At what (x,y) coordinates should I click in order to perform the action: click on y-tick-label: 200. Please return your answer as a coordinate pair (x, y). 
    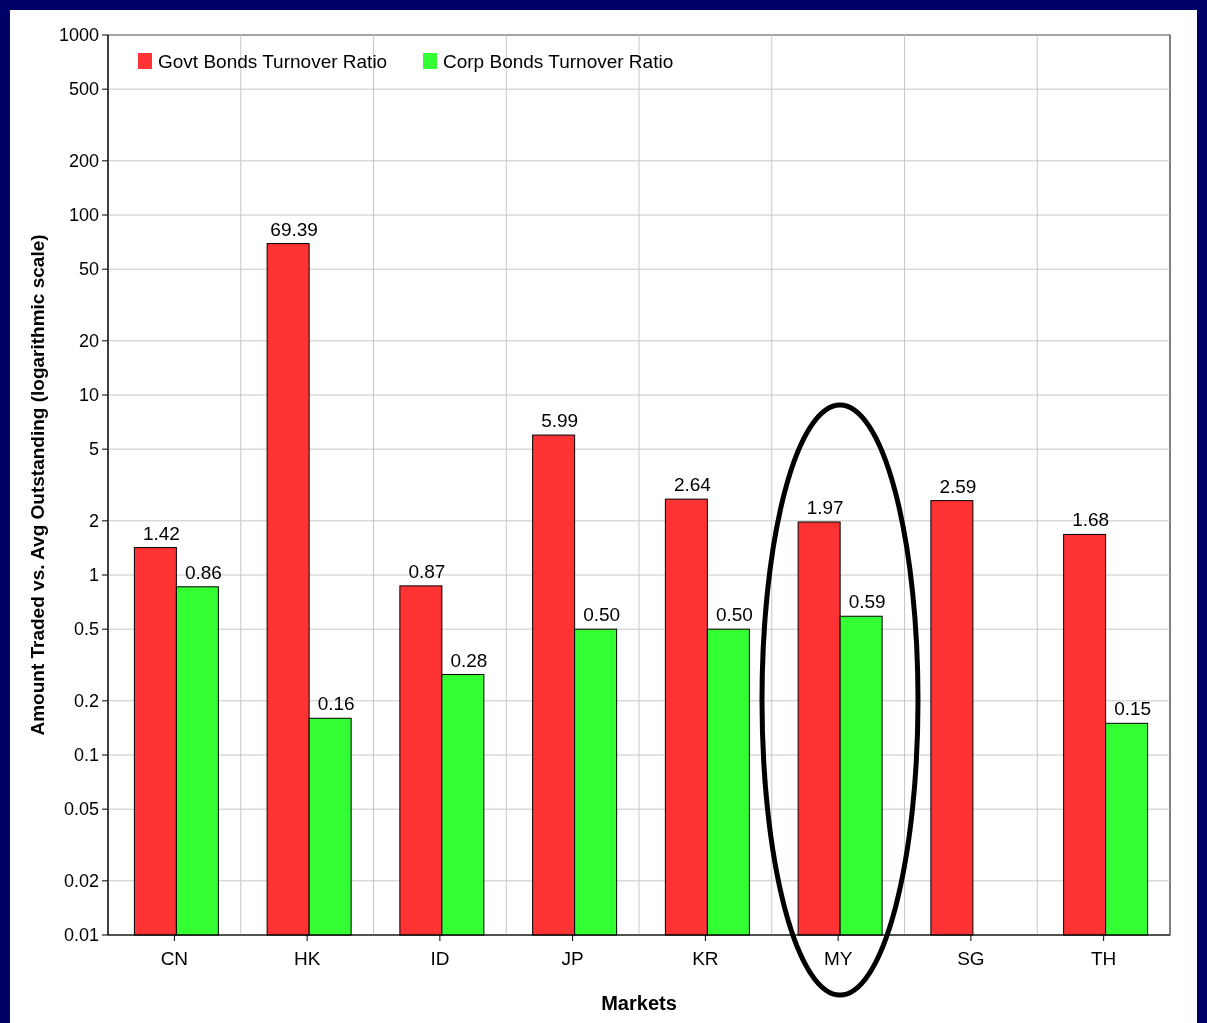
    Looking at the image, I should click on (83, 161).